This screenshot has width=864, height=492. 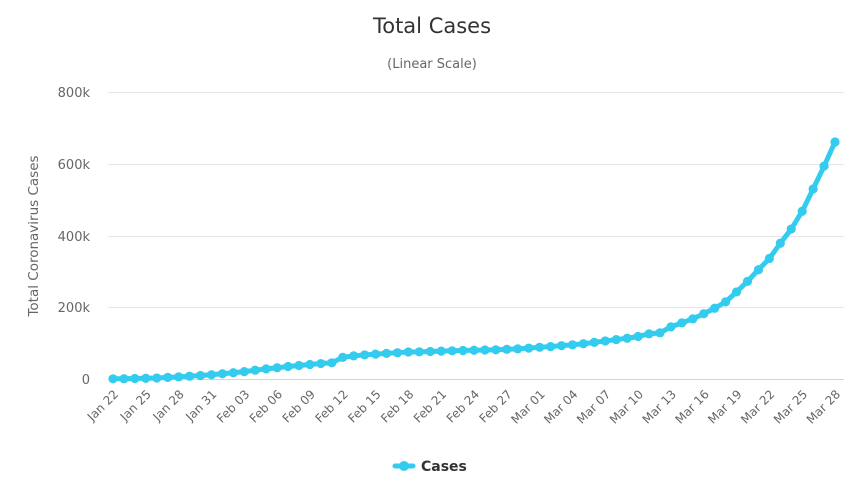 What do you see at coordinates (200, 405) in the screenshot?
I see `x-tick-label: Jan 31` at bounding box center [200, 405].